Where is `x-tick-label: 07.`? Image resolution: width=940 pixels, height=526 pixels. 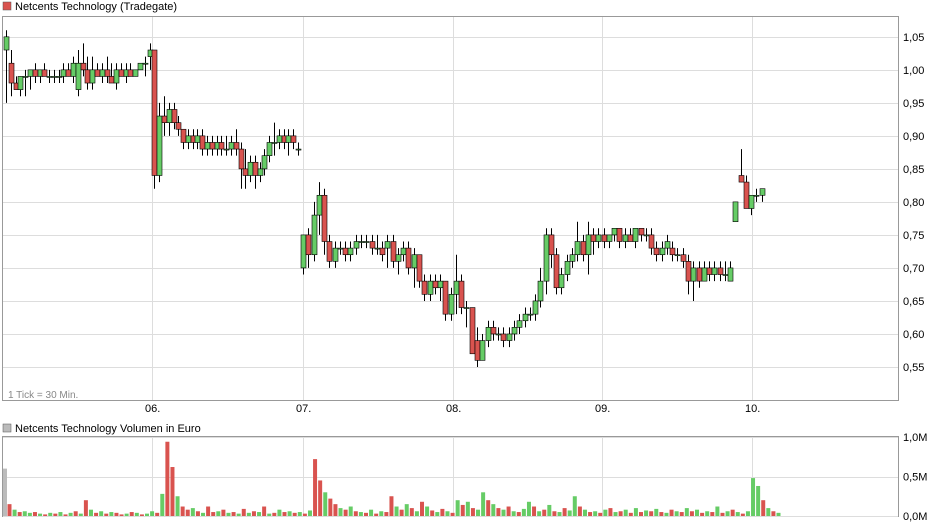 x-tick-label: 07. is located at coordinates (303, 409).